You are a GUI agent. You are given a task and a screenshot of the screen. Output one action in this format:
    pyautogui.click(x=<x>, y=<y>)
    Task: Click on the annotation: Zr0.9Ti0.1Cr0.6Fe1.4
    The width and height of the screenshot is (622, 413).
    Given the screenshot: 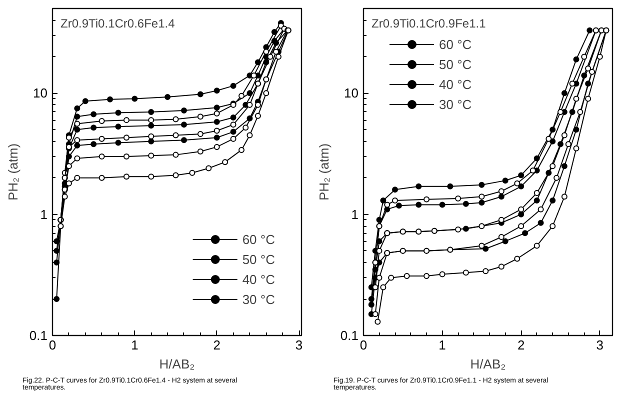 What is the action you would take?
    pyautogui.click(x=118, y=23)
    